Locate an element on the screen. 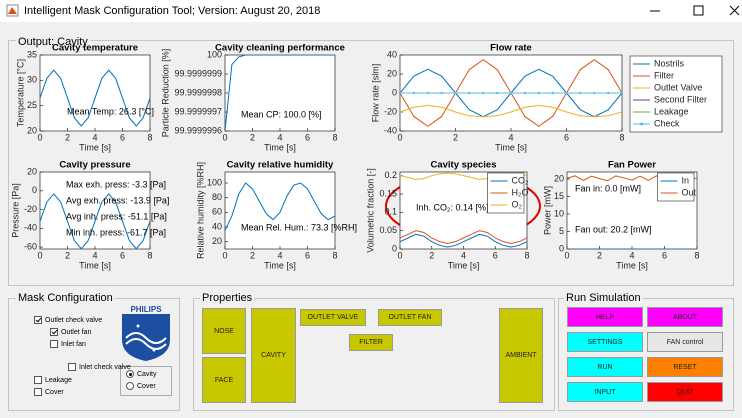  property-button: FILTER is located at coordinates (371, 342).